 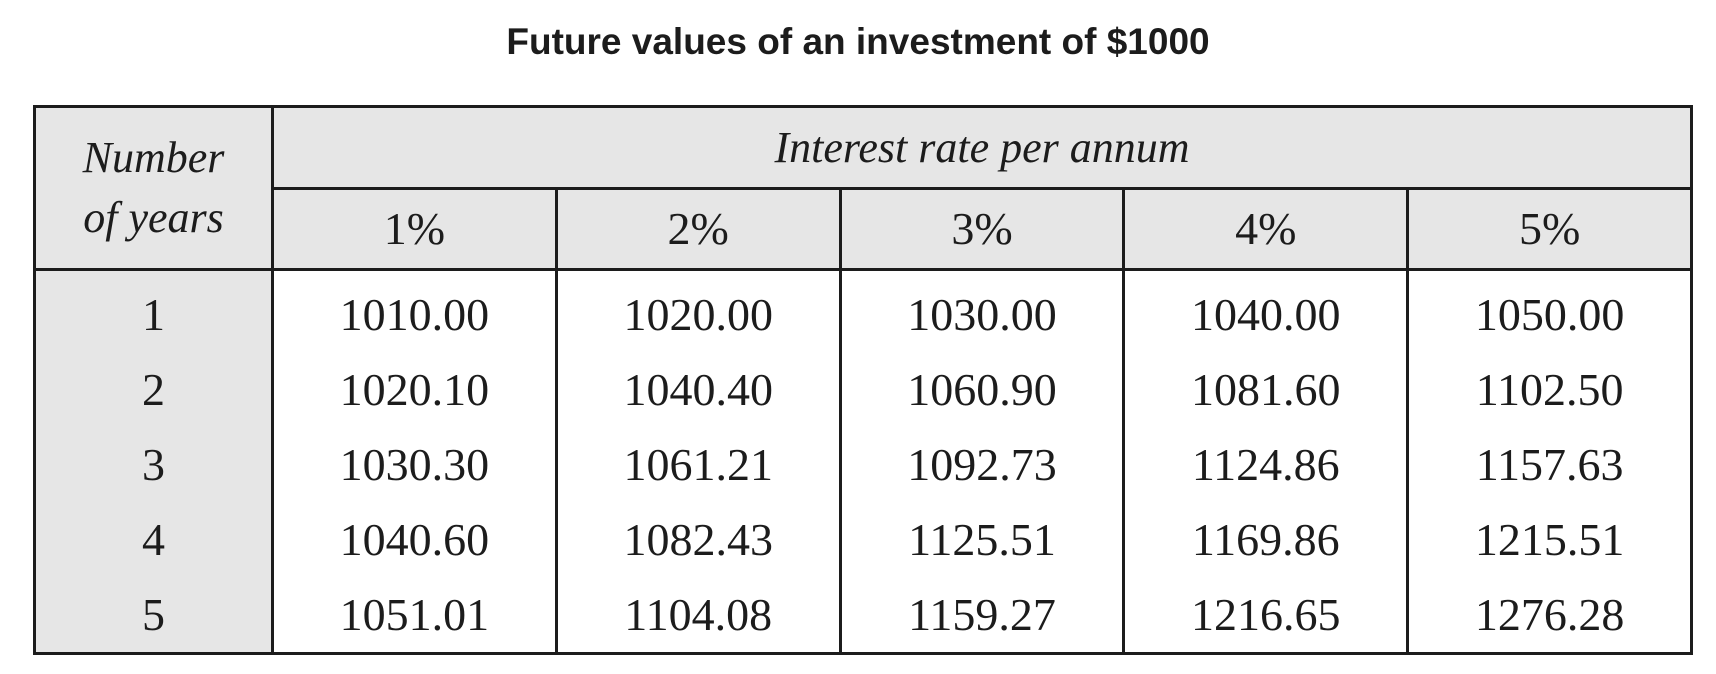 I want to click on value-cell: 1010.00, so click(x=414, y=310).